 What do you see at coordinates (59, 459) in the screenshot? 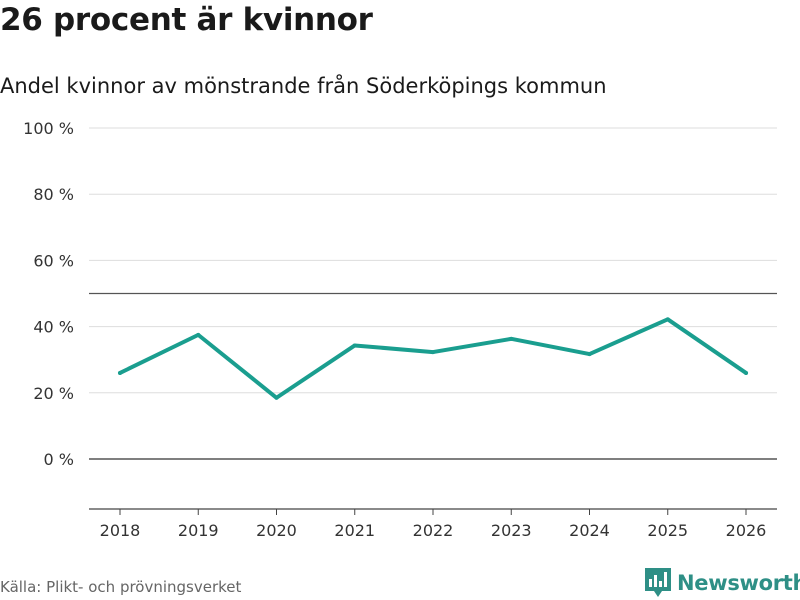
I see `y-tick-label: 0 %` at bounding box center [59, 459].